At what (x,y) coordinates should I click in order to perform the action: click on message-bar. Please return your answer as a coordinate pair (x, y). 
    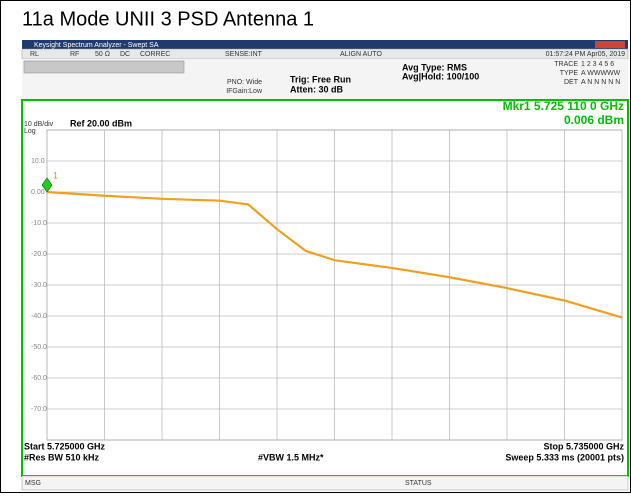
    Looking at the image, I should click on (325, 483).